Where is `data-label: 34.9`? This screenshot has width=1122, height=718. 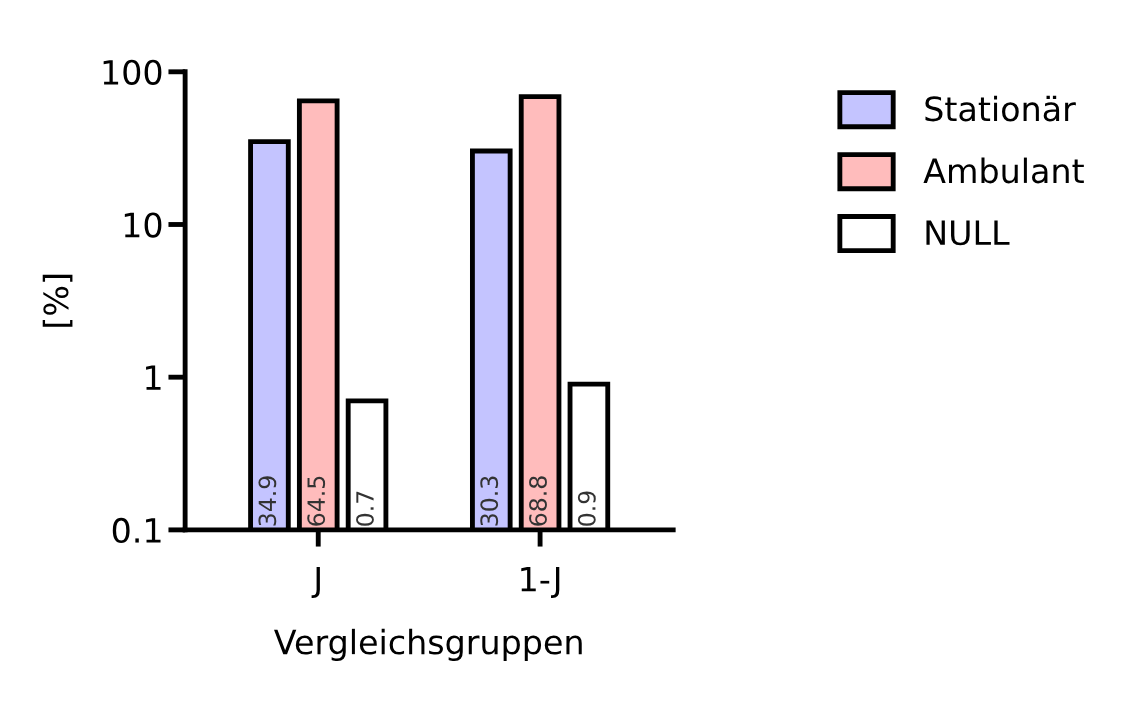 data-label: 34.9 is located at coordinates (267, 501).